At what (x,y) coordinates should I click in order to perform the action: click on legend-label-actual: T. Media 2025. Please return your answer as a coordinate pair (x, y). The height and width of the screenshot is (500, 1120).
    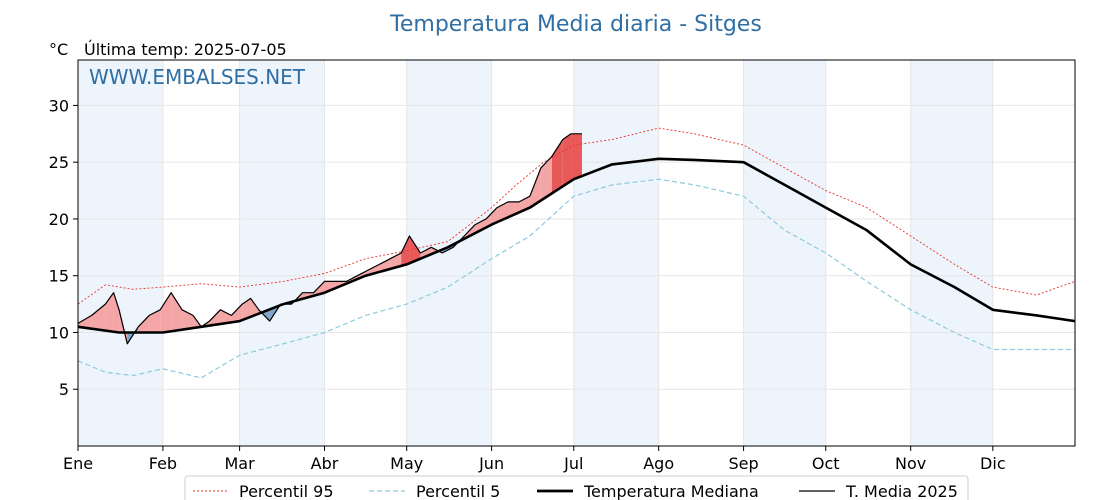
    Looking at the image, I should click on (901, 491).